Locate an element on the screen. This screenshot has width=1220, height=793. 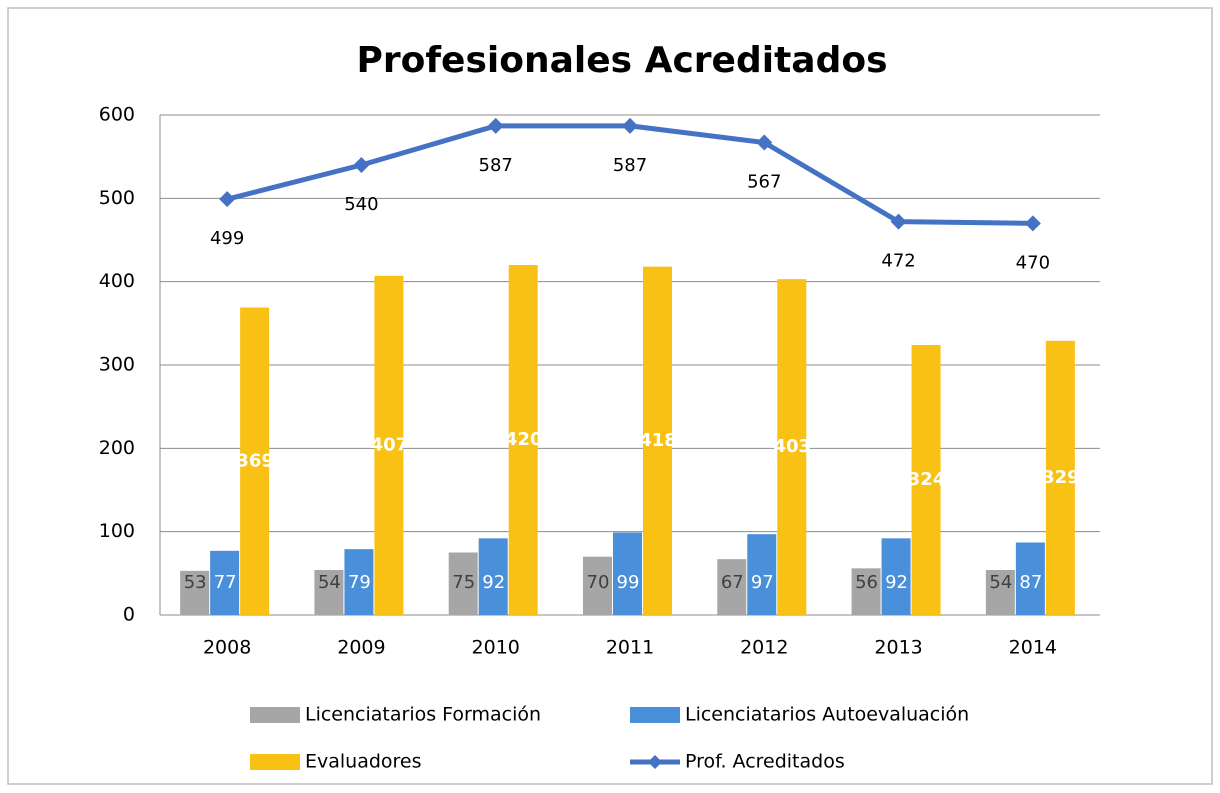
data-label: 420 is located at coordinates (524, 439).